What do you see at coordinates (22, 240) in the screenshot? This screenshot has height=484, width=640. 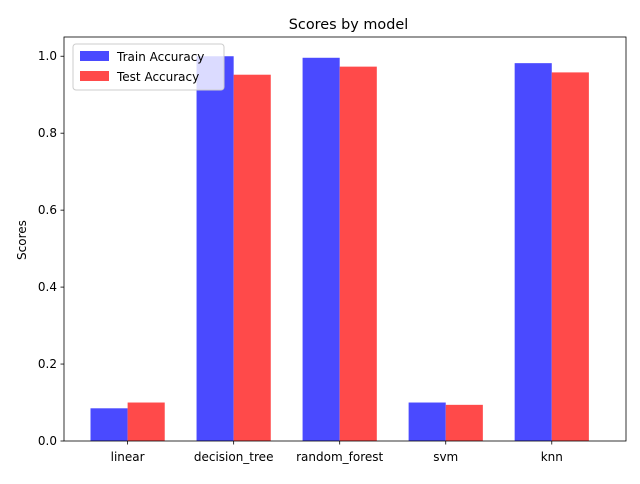 I see `y-axis-label: Scores` at bounding box center [22, 240].